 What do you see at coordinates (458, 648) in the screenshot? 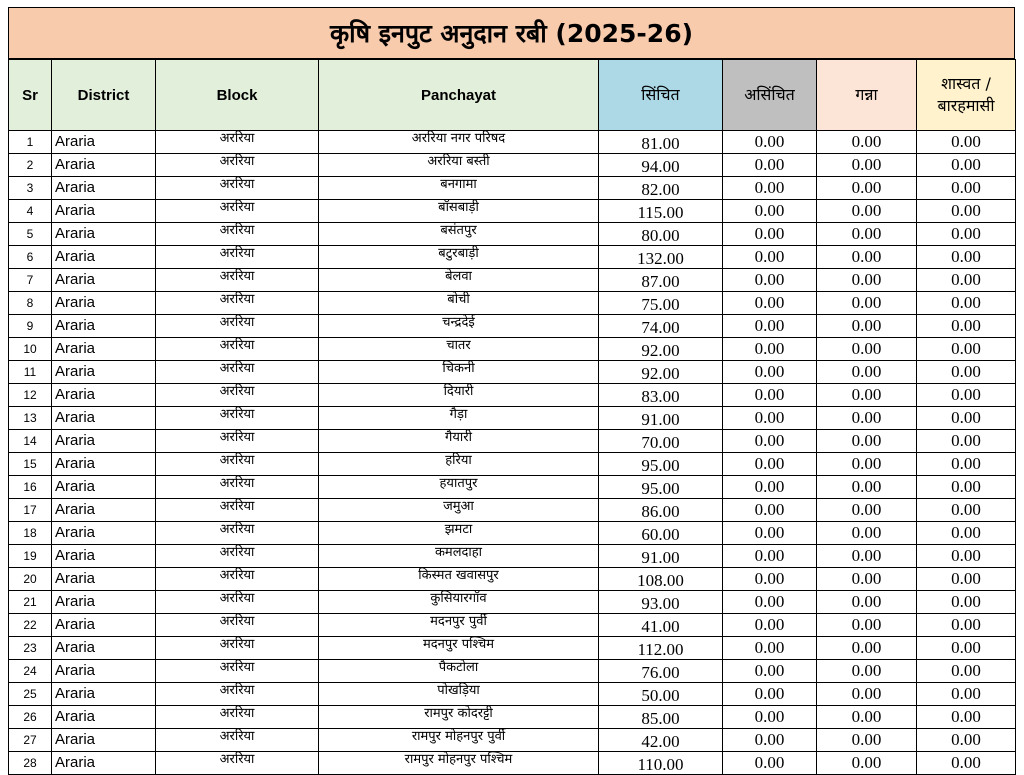
I see `cell-panchayat: मदनपुर पश्चिम` at bounding box center [458, 648].